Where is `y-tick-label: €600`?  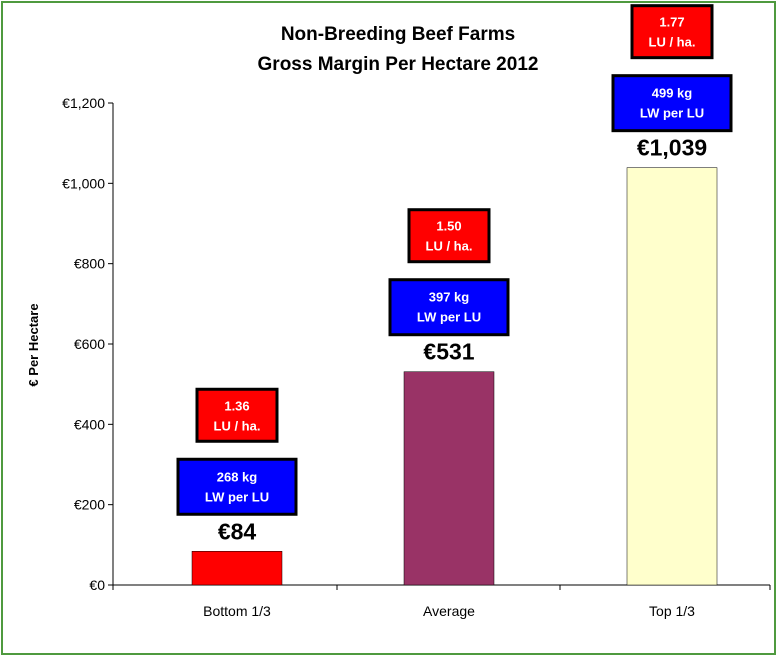
y-tick-label: €600 is located at coordinates (89, 344).